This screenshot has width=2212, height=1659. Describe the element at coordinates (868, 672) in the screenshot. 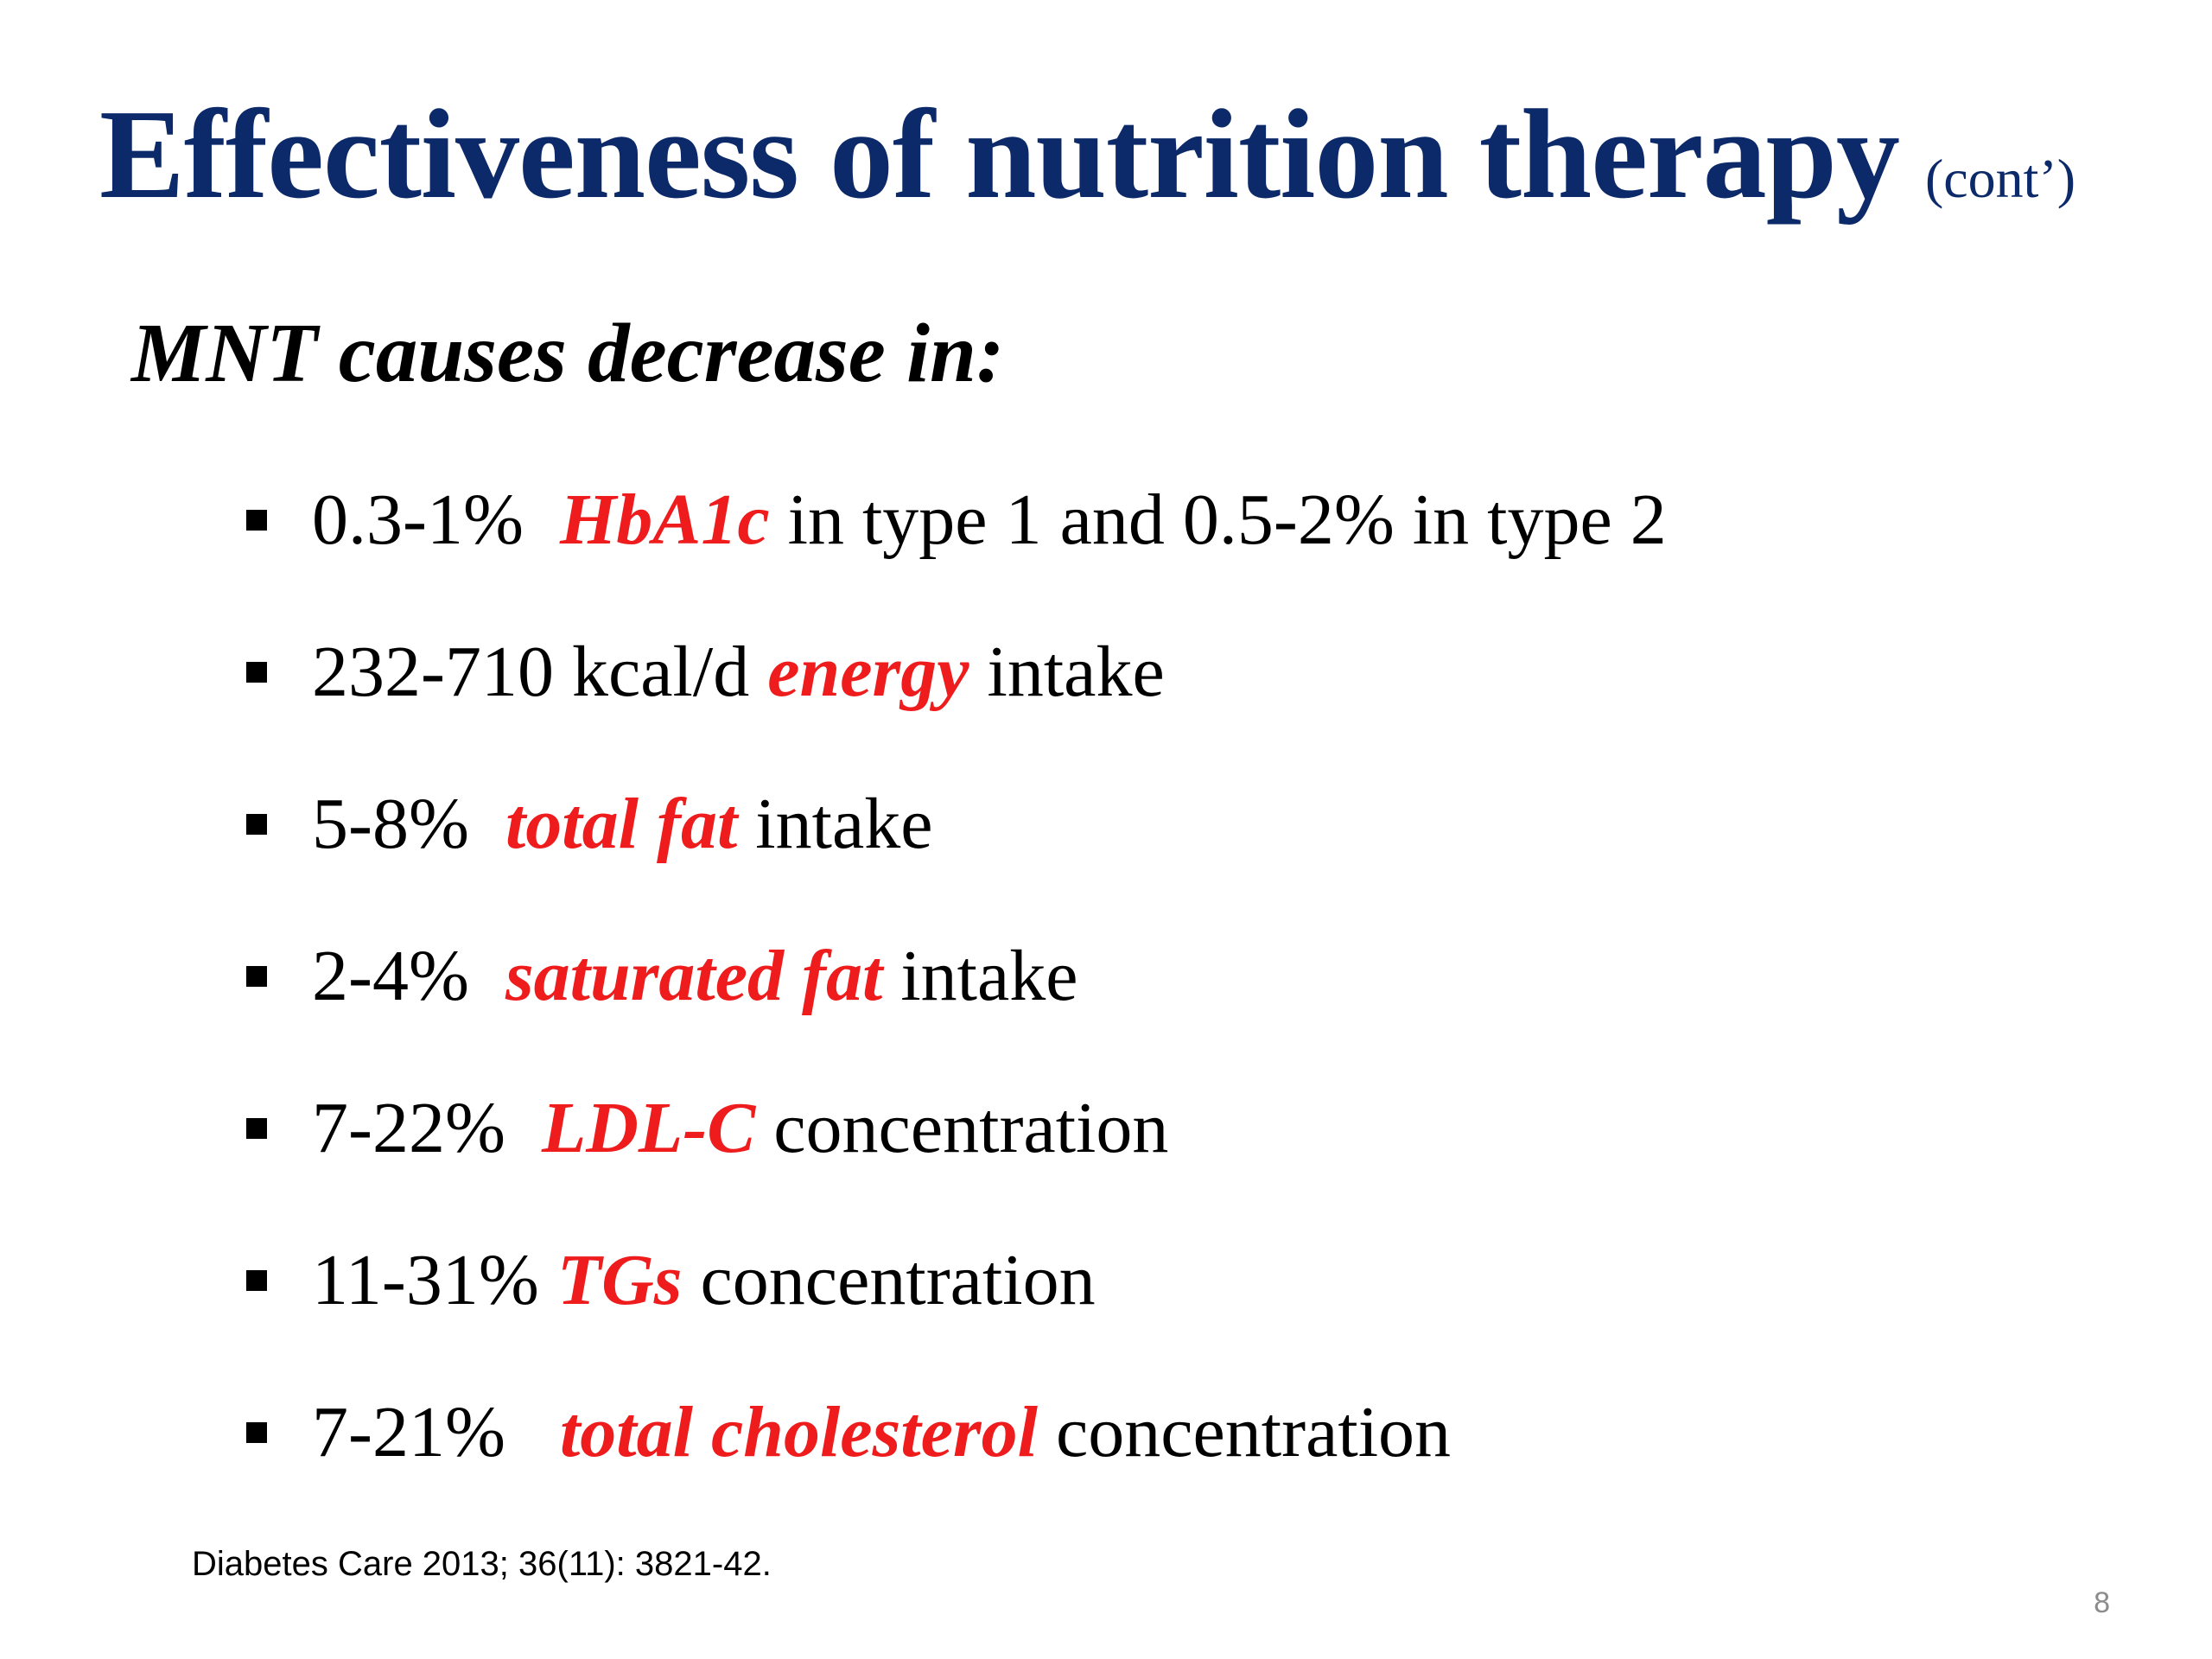

I see `bullet-term: energy` at that location.